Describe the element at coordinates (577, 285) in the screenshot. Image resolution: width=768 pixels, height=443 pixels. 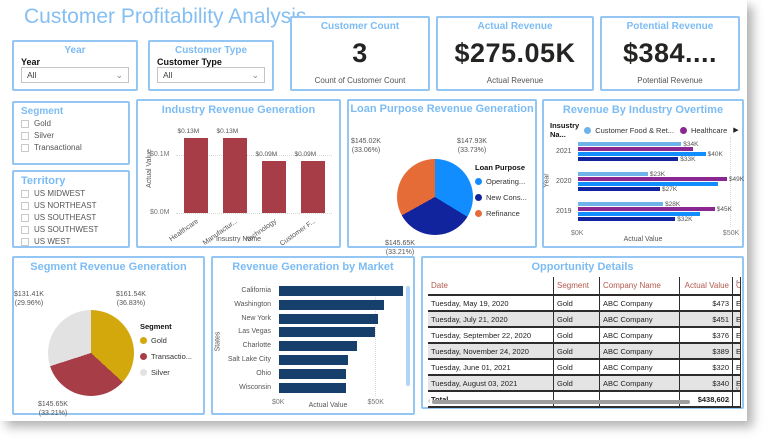
I see `table-cell: Segment` at that location.